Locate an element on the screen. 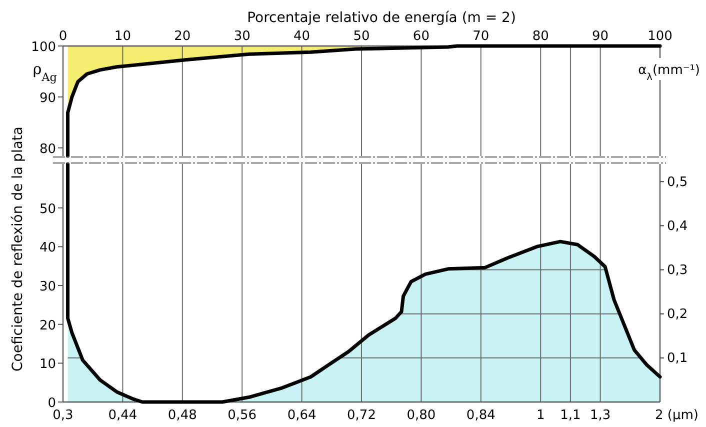  annotation: 0,84 is located at coordinates (481, 415).